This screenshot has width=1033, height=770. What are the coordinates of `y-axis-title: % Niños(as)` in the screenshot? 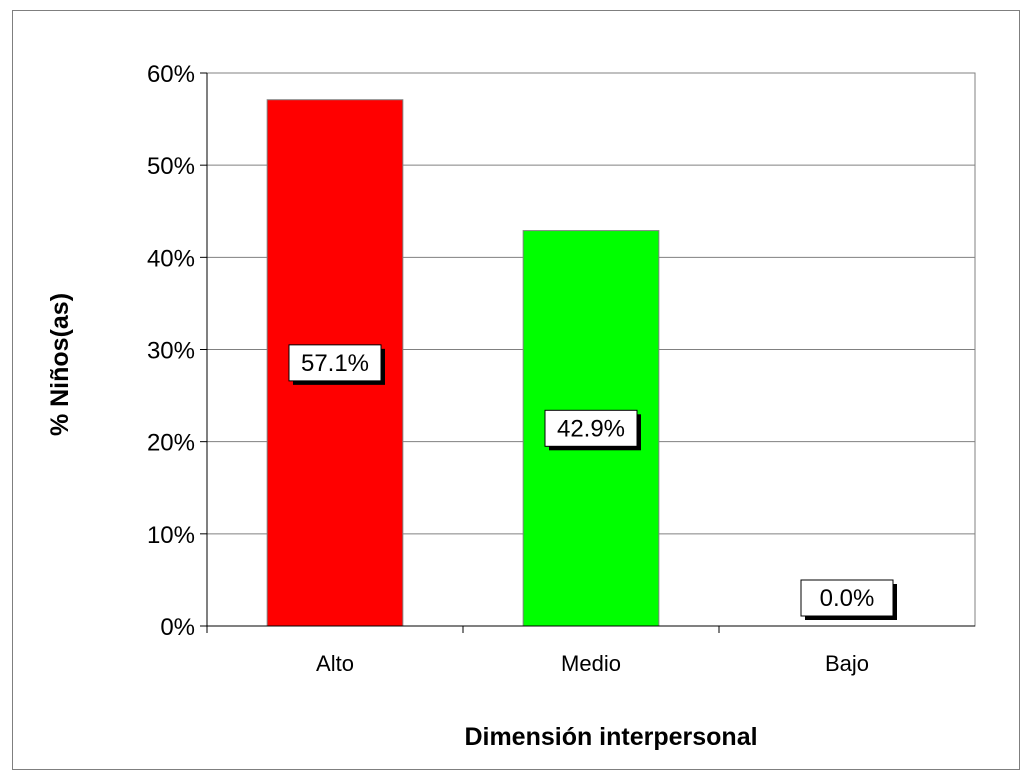 It's located at (60, 364).